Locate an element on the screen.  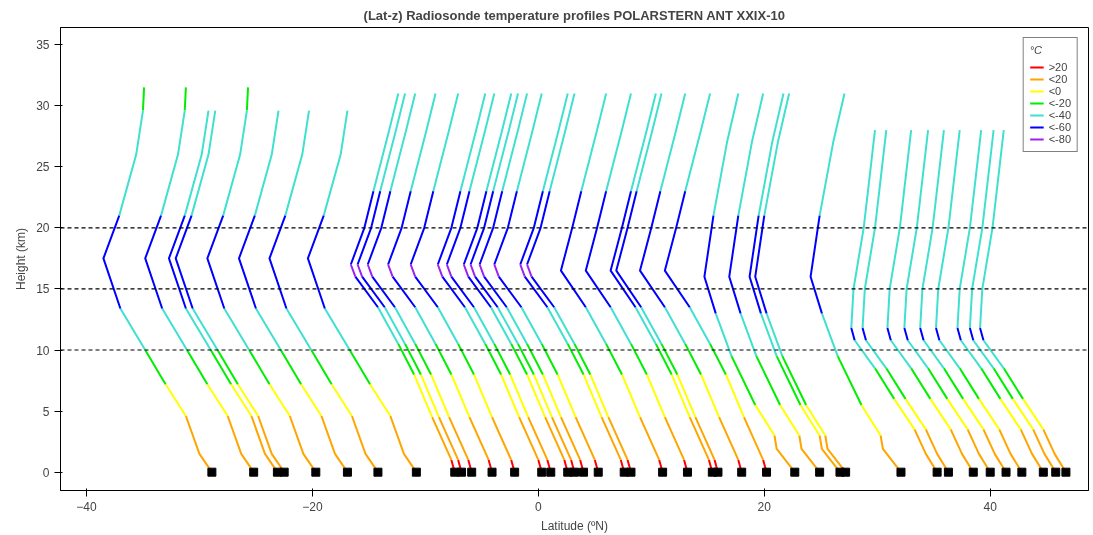
x-tick-label: −40 is located at coordinates (86, 506).